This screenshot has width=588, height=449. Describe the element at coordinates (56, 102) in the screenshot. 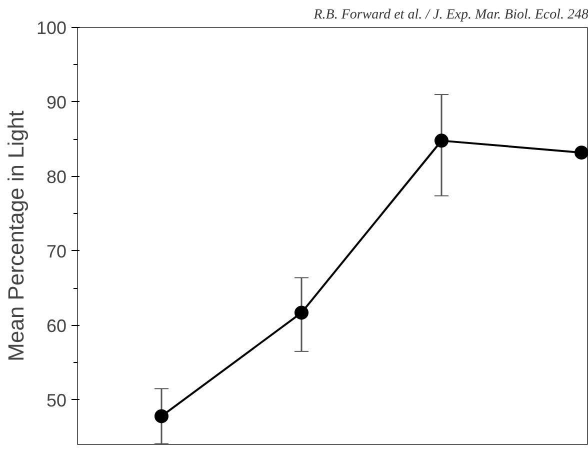

I see `y-tick-label: 90` at that location.